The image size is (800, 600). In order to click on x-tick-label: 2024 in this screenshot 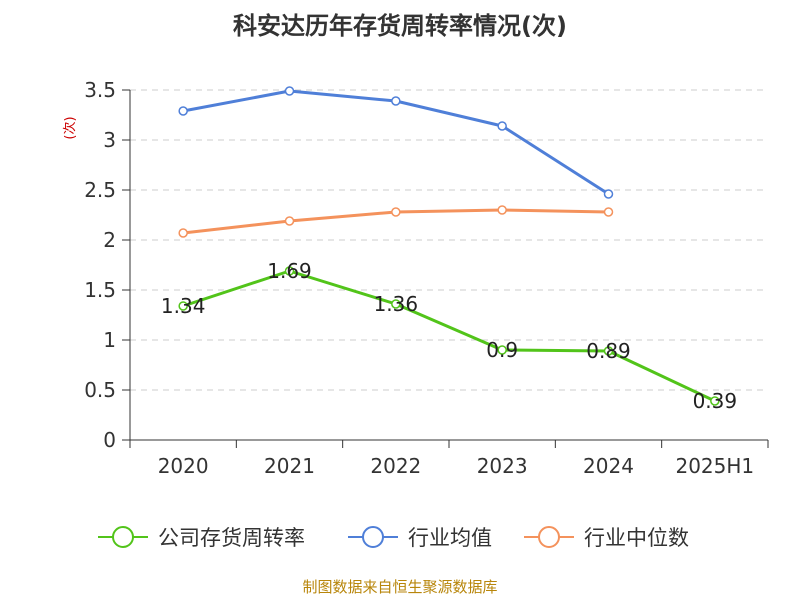, I will do `click(608, 466)`.